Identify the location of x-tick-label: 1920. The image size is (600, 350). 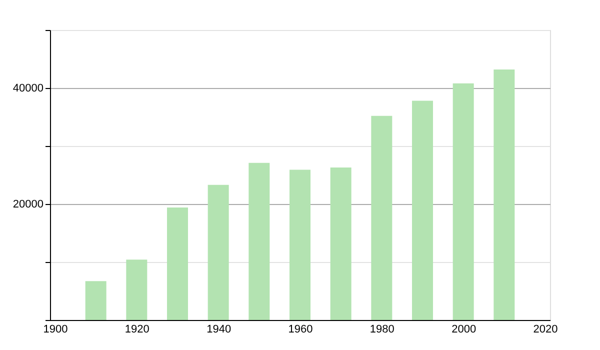
(137, 330).